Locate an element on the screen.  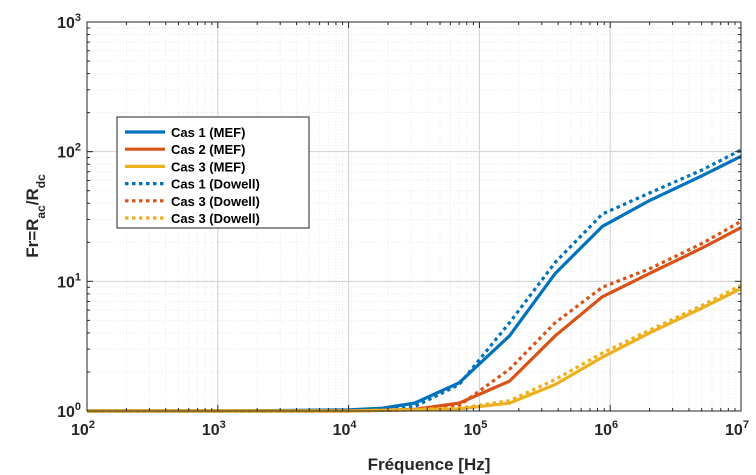
legend-label: Cas 3 (MEF) is located at coordinates (208, 166).